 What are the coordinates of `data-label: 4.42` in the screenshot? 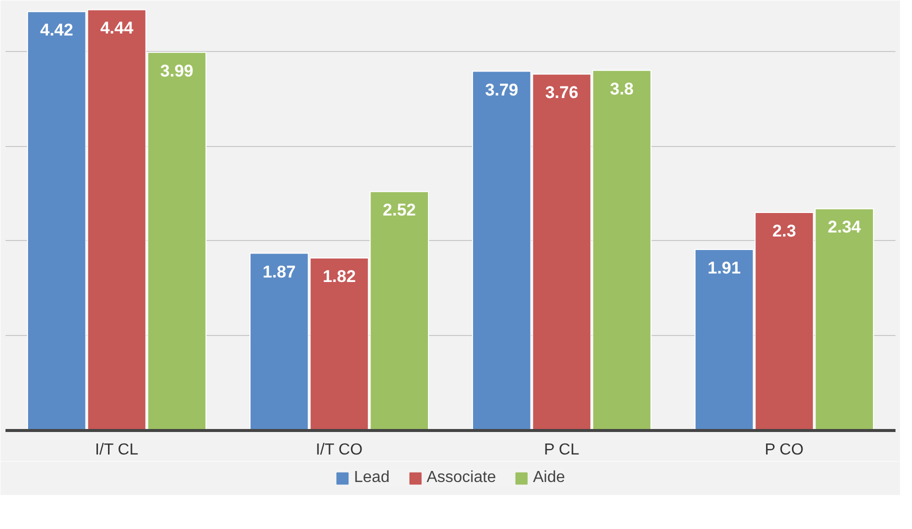 It's located at (57, 30).